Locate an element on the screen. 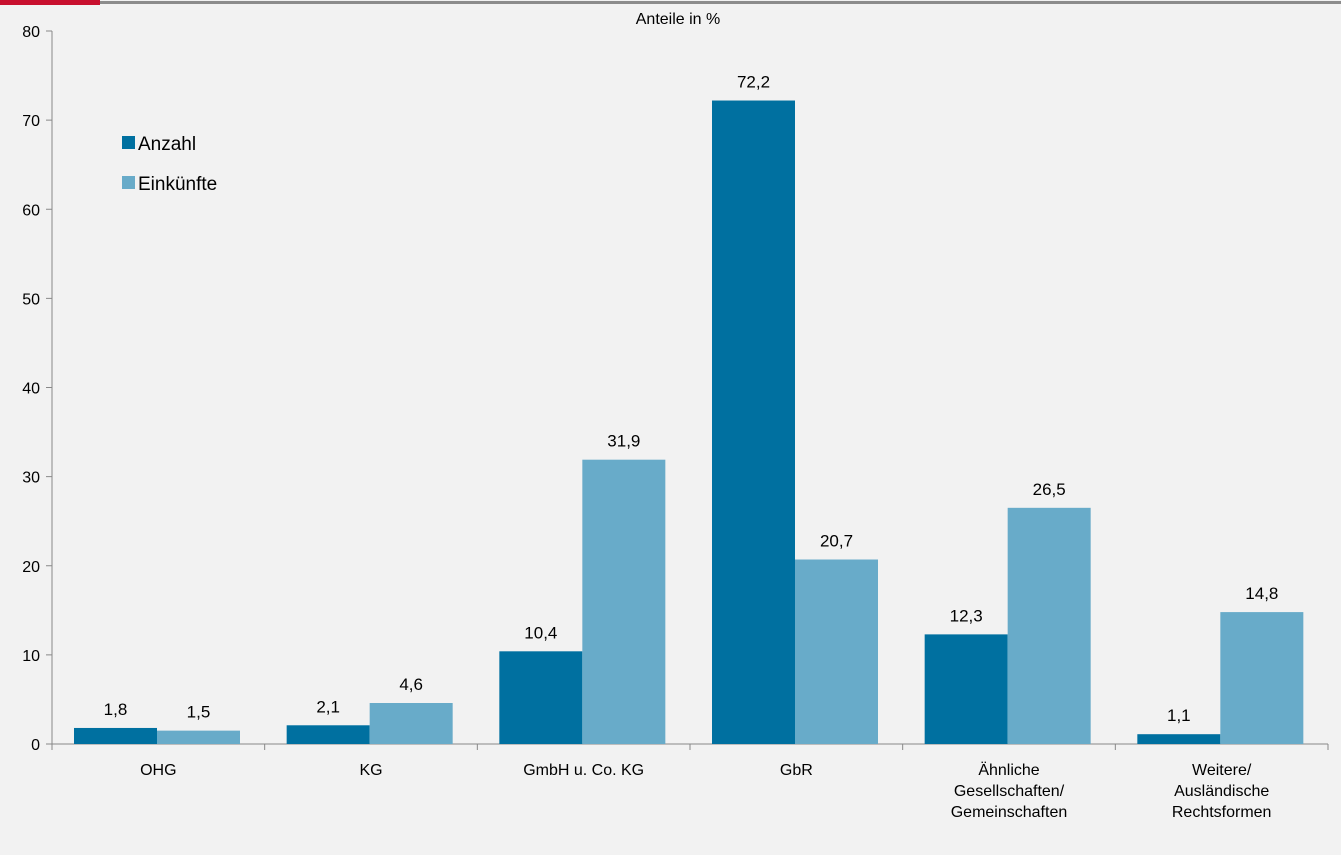 The width and height of the screenshot is (1341, 855). top-accent-bar is located at coordinates (50, 2).